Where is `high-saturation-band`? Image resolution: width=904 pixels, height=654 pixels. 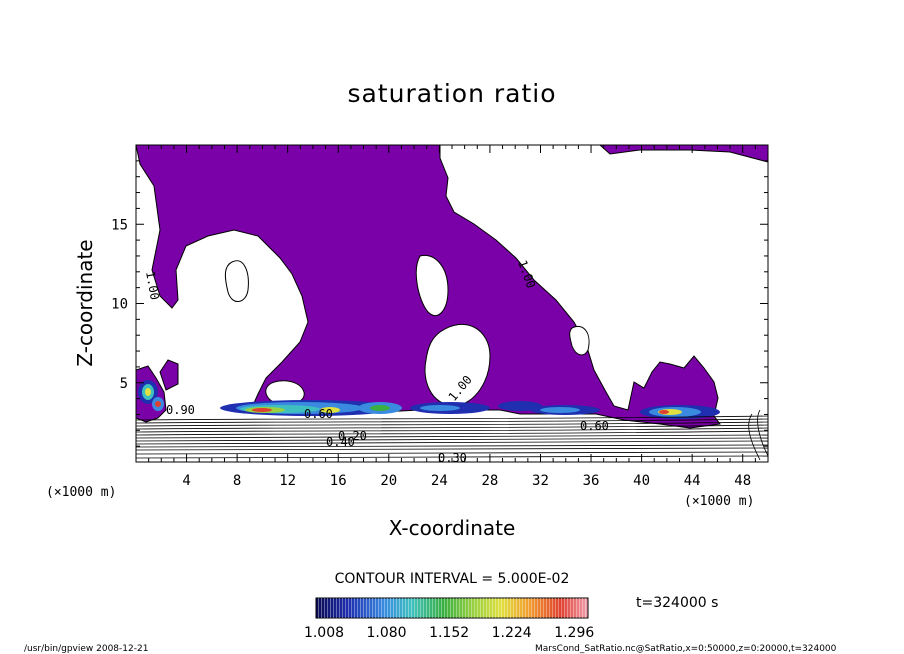
high-saturation-band is located at coordinates (429, 399).